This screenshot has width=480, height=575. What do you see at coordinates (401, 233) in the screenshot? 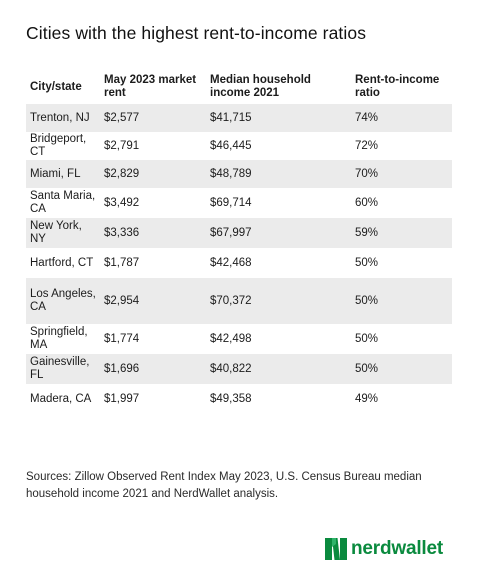
I see `cell-ratio: 59%` at bounding box center [401, 233].